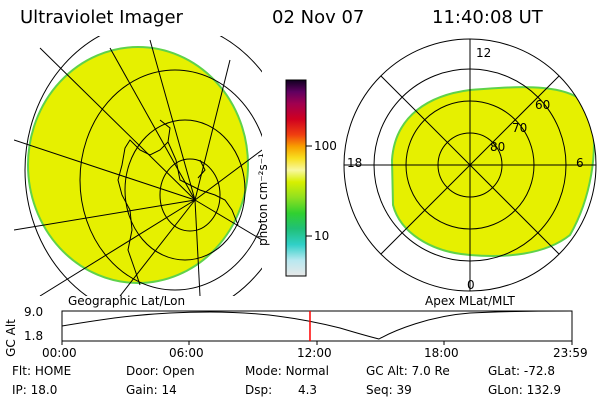  What do you see at coordinates (281, 390) in the screenshot?
I see `status-dsp: Dsp: 4.3` at bounding box center [281, 390].